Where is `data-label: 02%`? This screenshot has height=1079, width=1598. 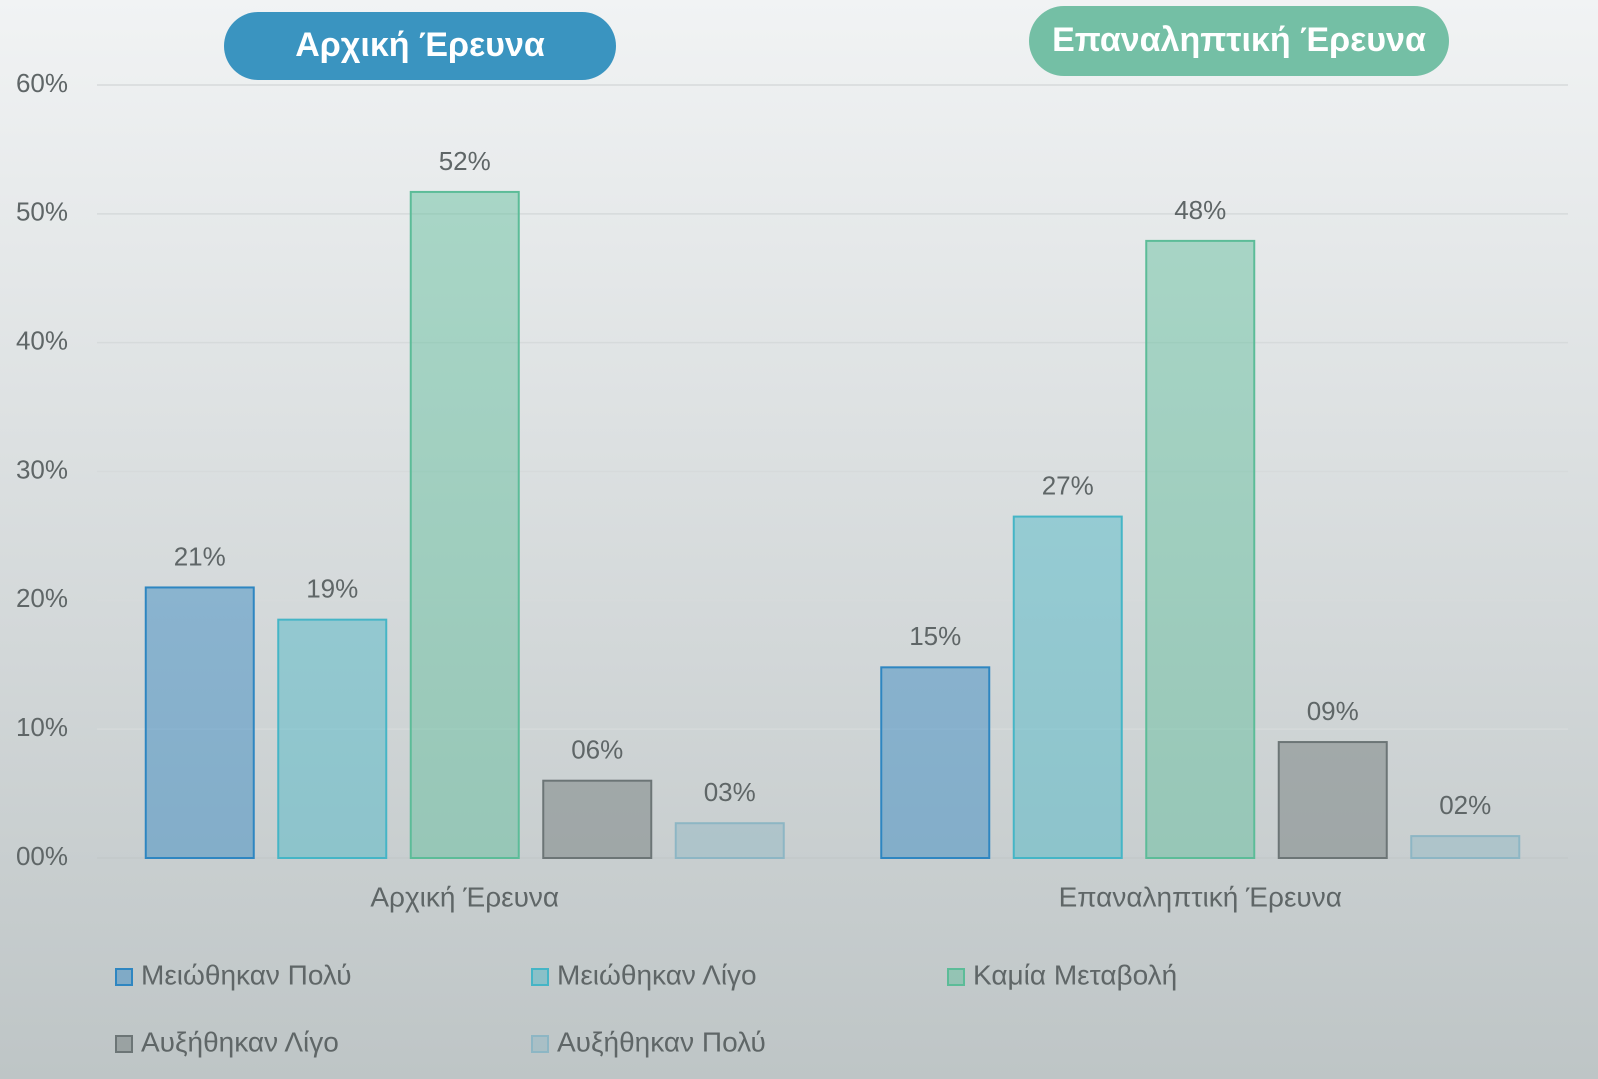
data-label: 02% is located at coordinates (1465, 805).